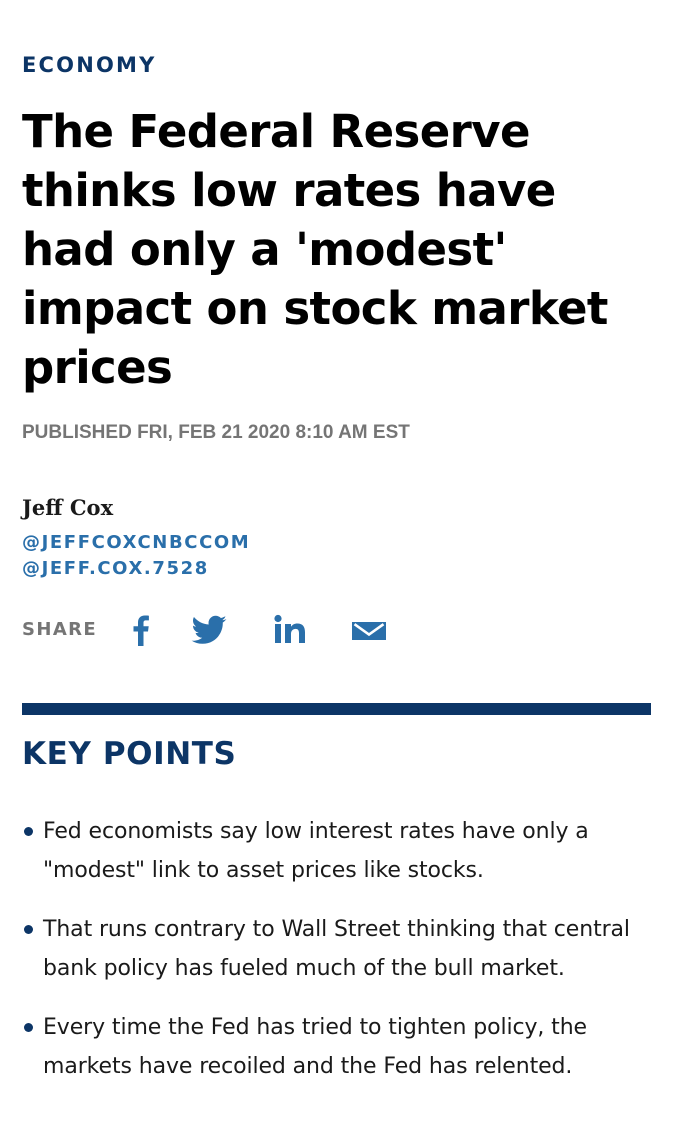 Image resolution: width=690 pixels, height=1141 pixels. I want to click on email-icon, so click(369, 631).